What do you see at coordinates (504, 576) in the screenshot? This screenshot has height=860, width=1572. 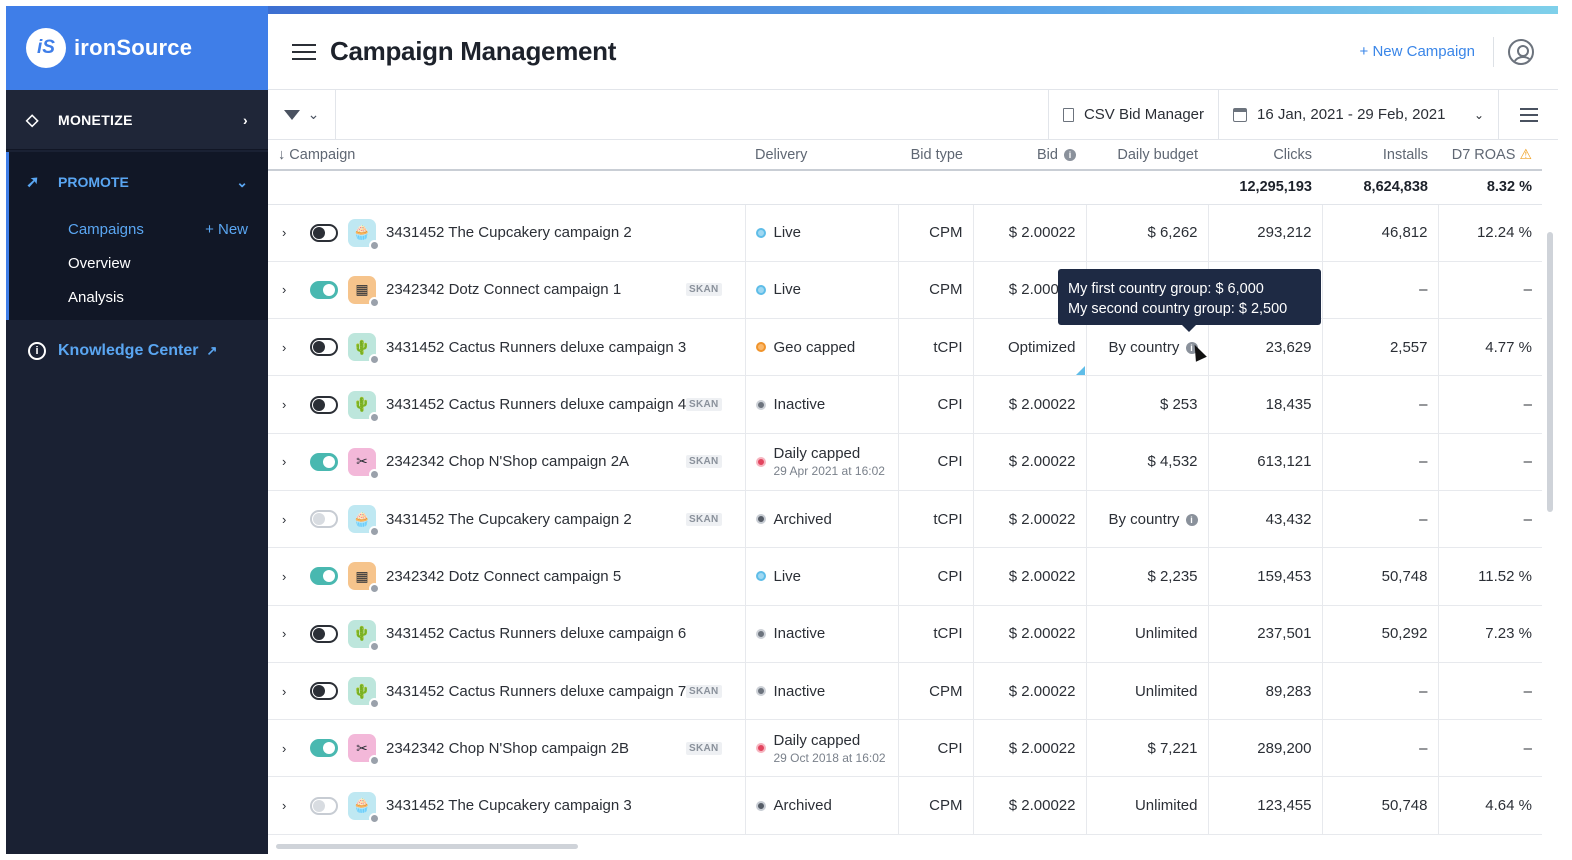 I see `campaign-name: 2342342 Dotz Connect campaign 5` at bounding box center [504, 576].